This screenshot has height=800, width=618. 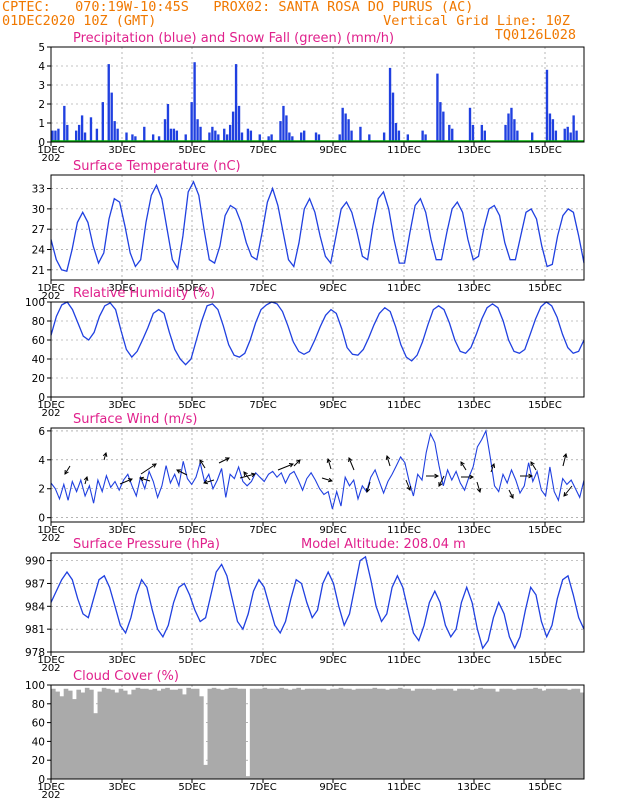 What do you see at coordinates (121, 150) in the screenshot?
I see `x-tick-label: 3DEC` at bounding box center [121, 150].